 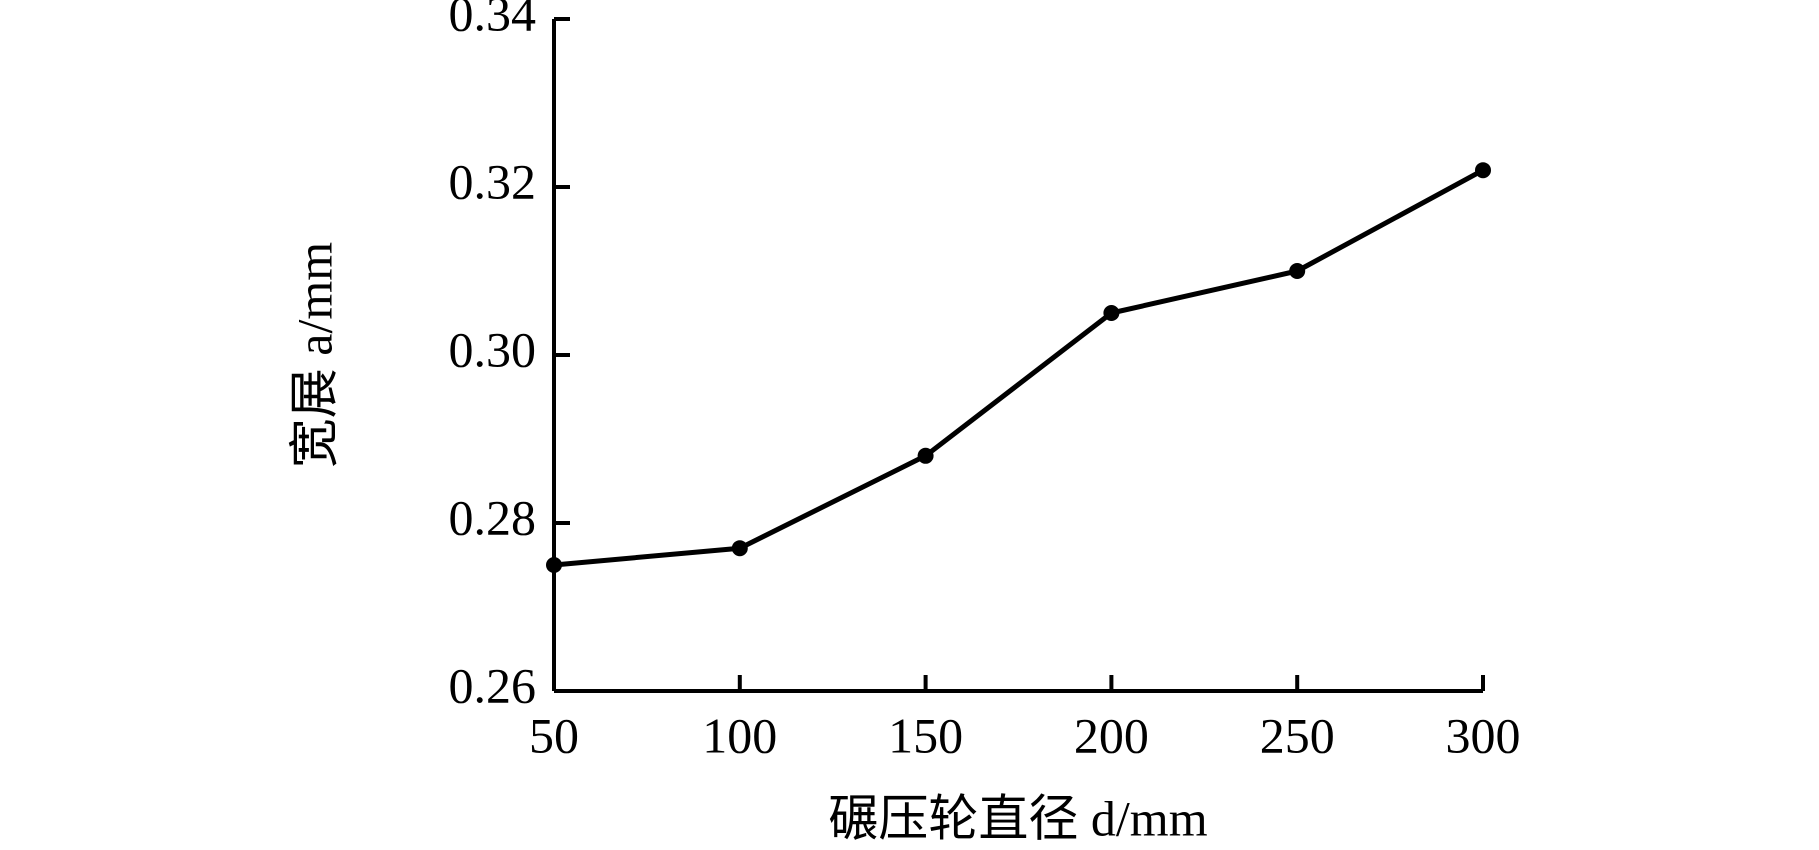 What do you see at coordinates (925, 735) in the screenshot?
I see `x-tick-label: 150` at bounding box center [925, 735].